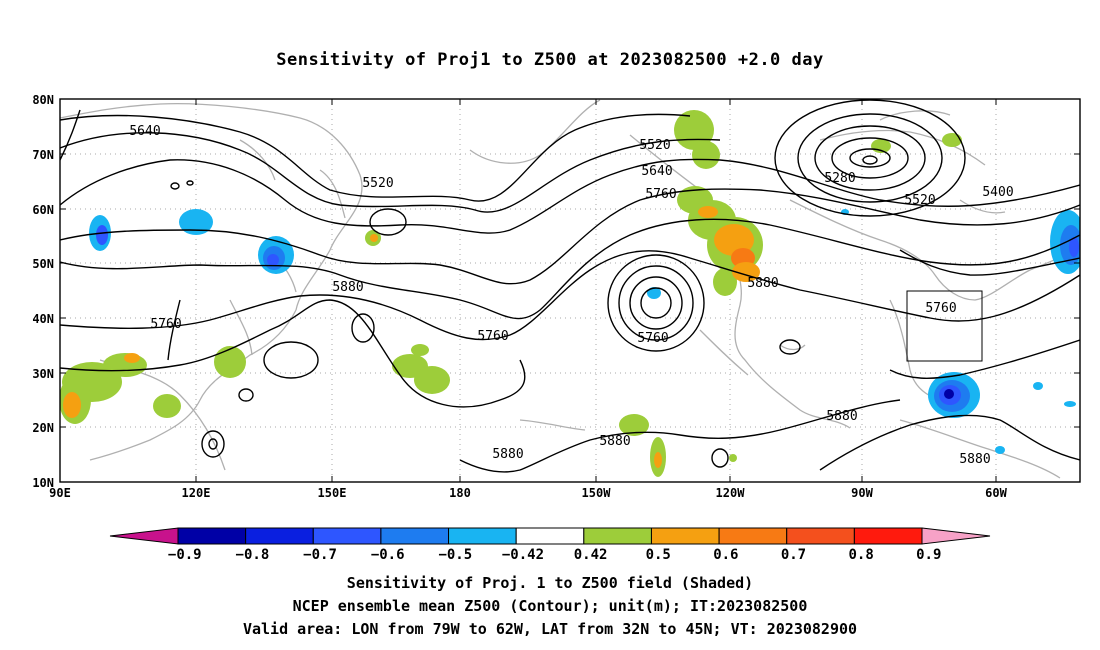 The height and width of the screenshot is (650, 1100). I want to click on lat-label: 40N, so click(43, 319).